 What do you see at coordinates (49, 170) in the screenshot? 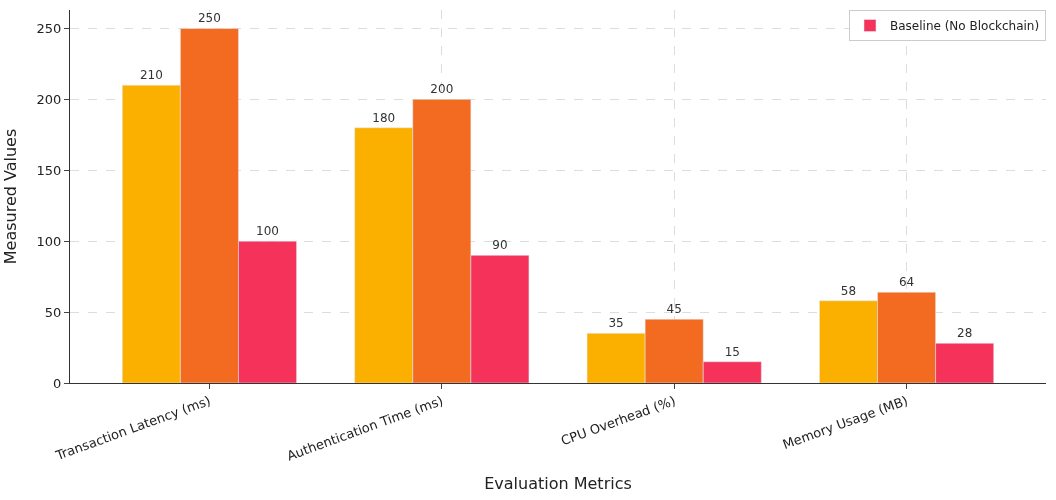
I see `y-tick-label: 150` at bounding box center [49, 170].